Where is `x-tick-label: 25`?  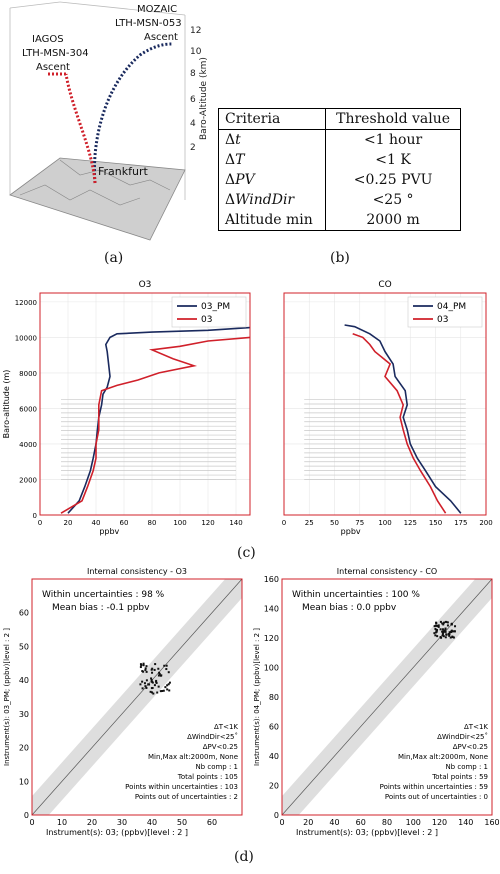
x-tick-label: 25 is located at coordinates (309, 523).